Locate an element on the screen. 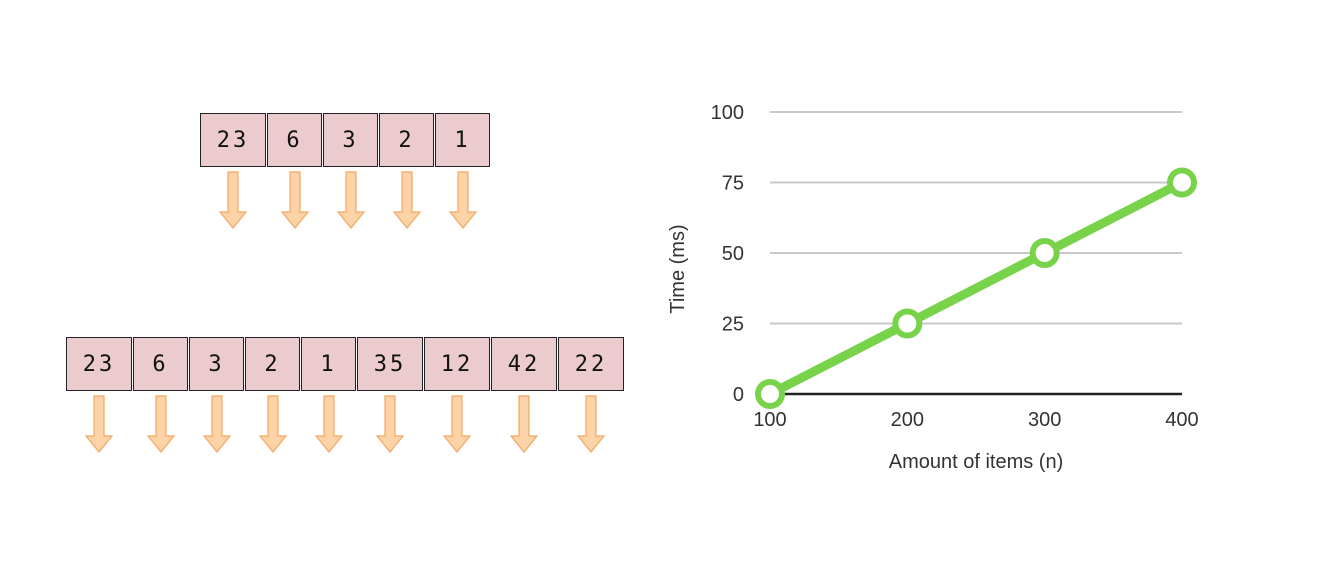 The width and height of the screenshot is (1342, 574). array-cell: 42 is located at coordinates (524, 395).